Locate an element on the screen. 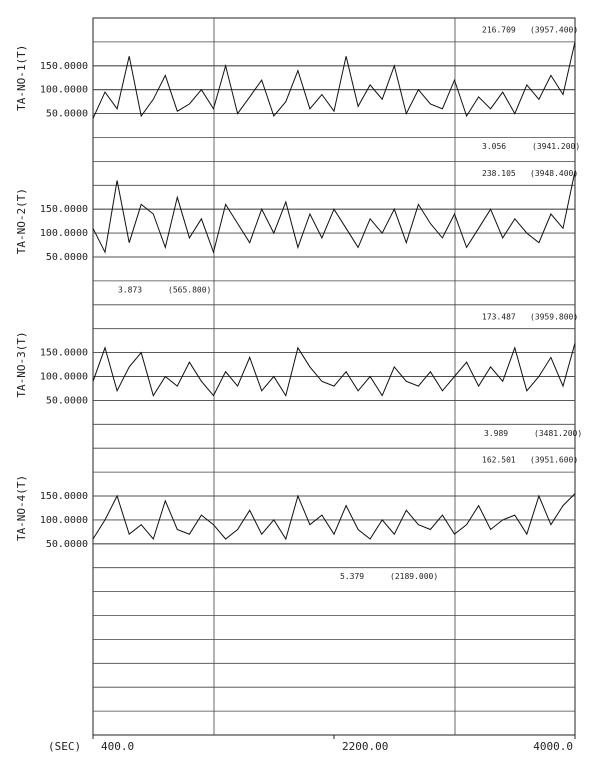  min-label: 5.379 is located at coordinates (352, 576).